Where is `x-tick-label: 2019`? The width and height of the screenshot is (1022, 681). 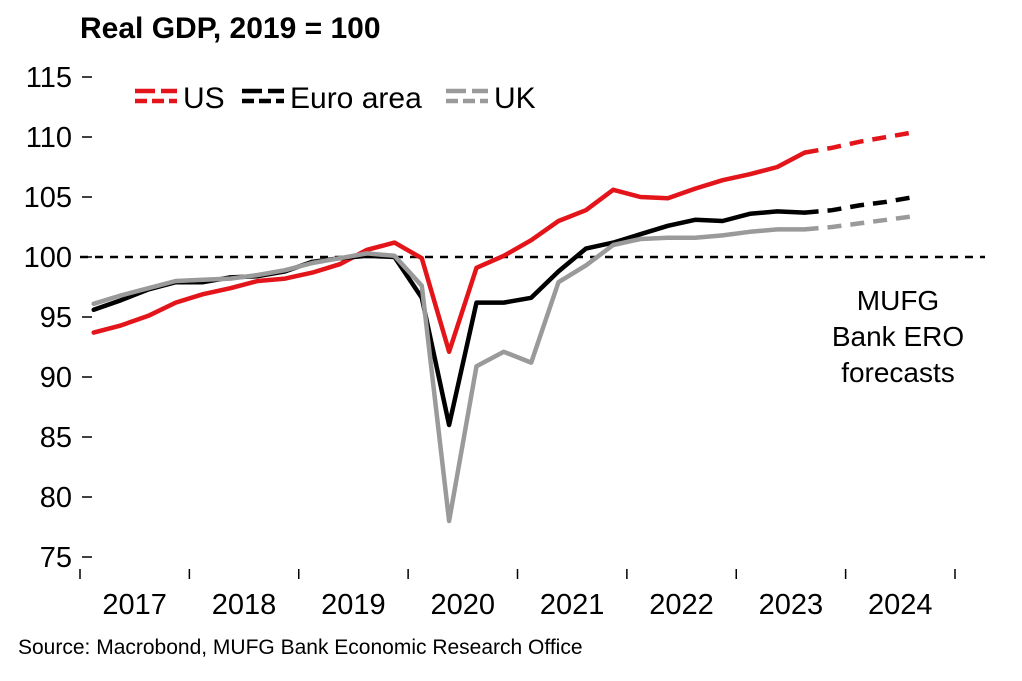
x-tick-label: 2019 is located at coordinates (353, 605).